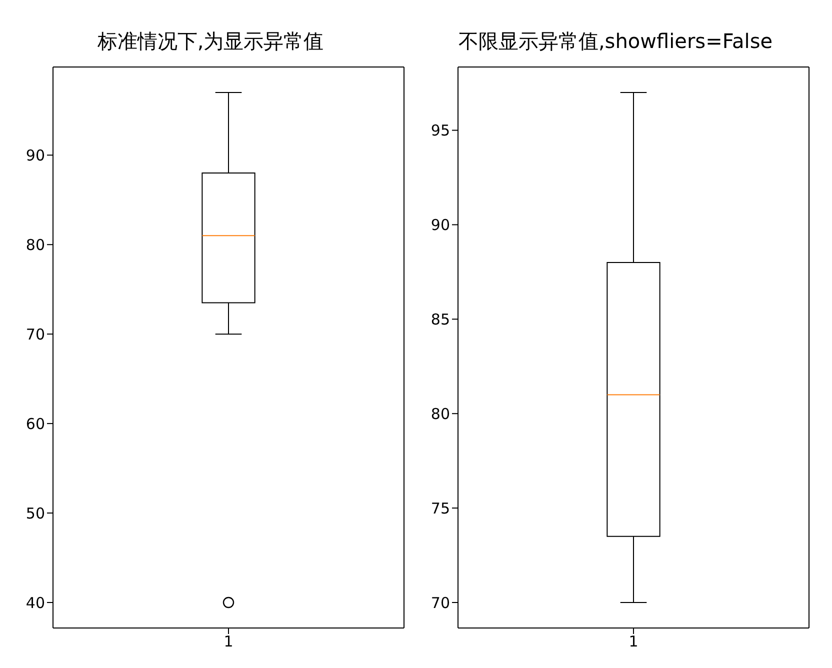  Describe the element at coordinates (440, 131) in the screenshot. I see `y-tick-label: 95` at that location.